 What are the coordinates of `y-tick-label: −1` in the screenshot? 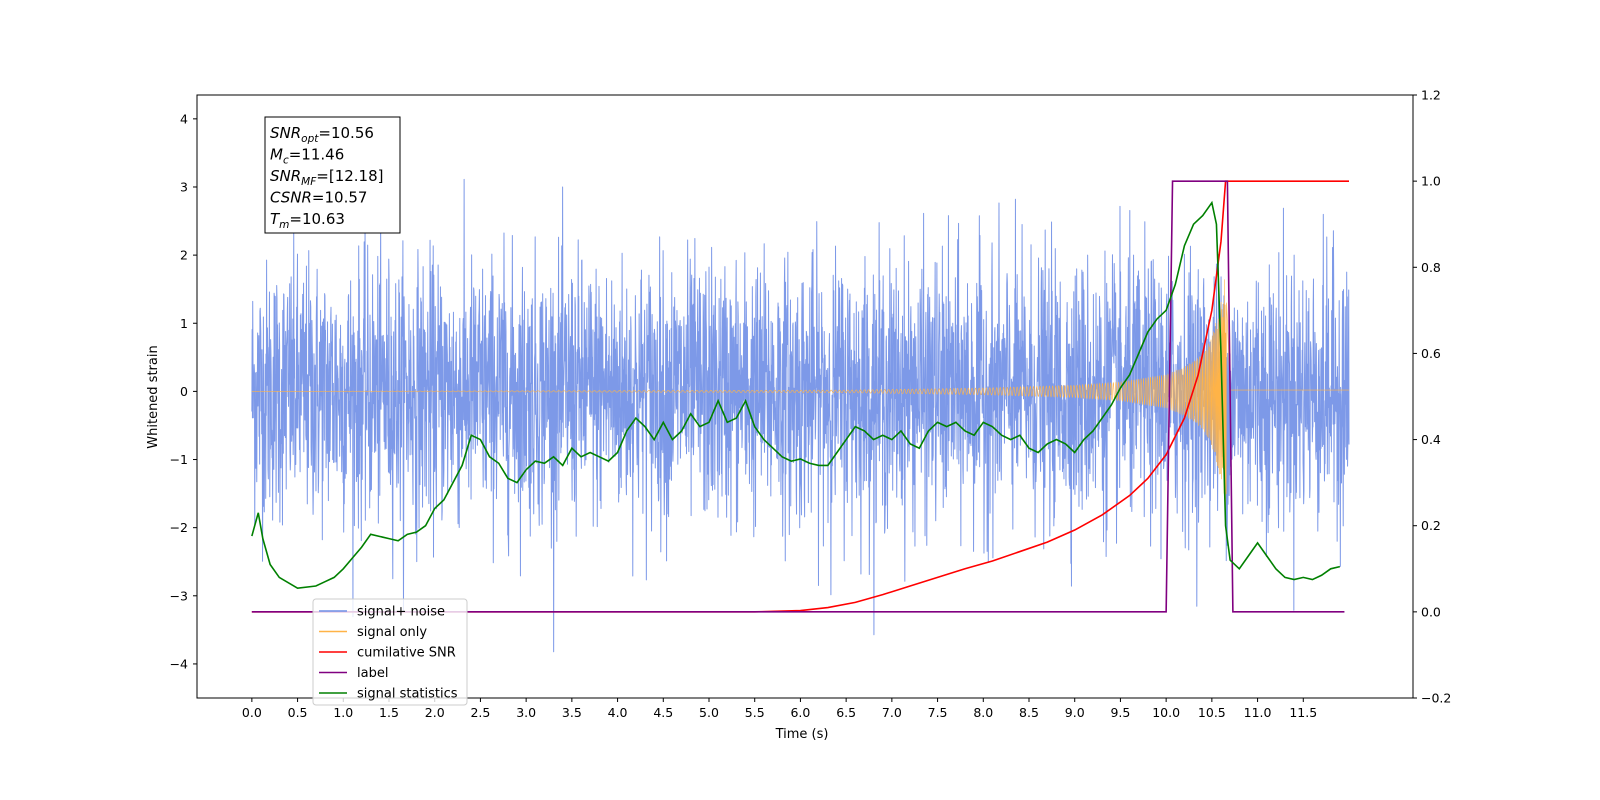 It's located at (179, 459).